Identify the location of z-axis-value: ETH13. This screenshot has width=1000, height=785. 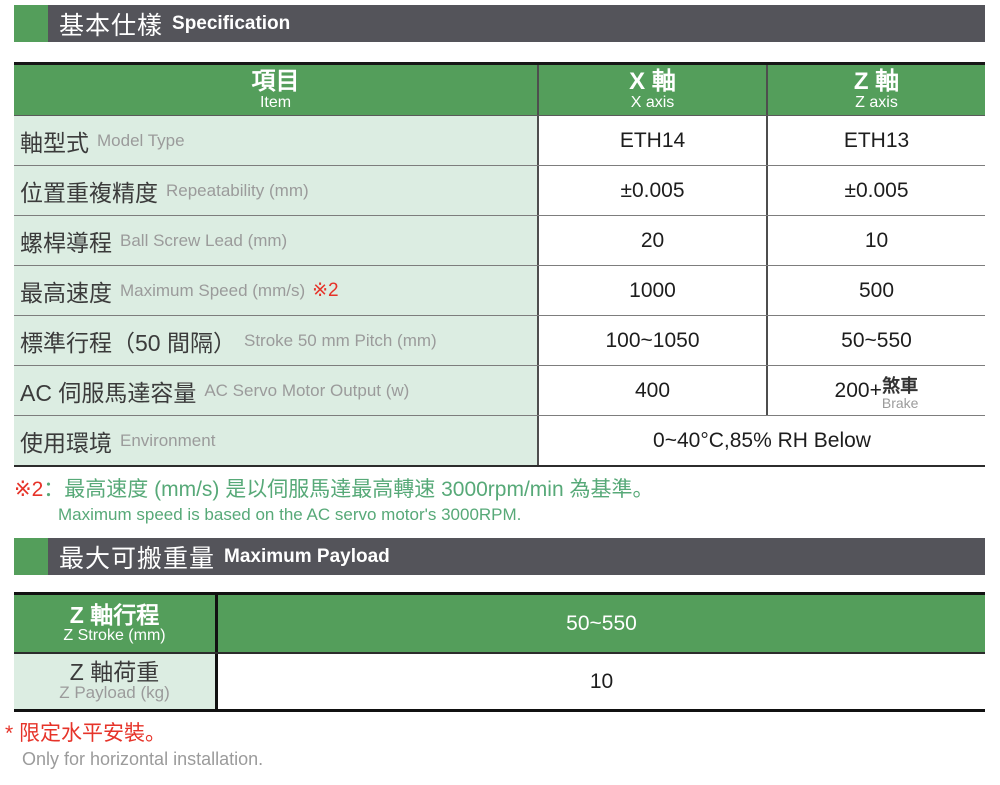
(875, 140).